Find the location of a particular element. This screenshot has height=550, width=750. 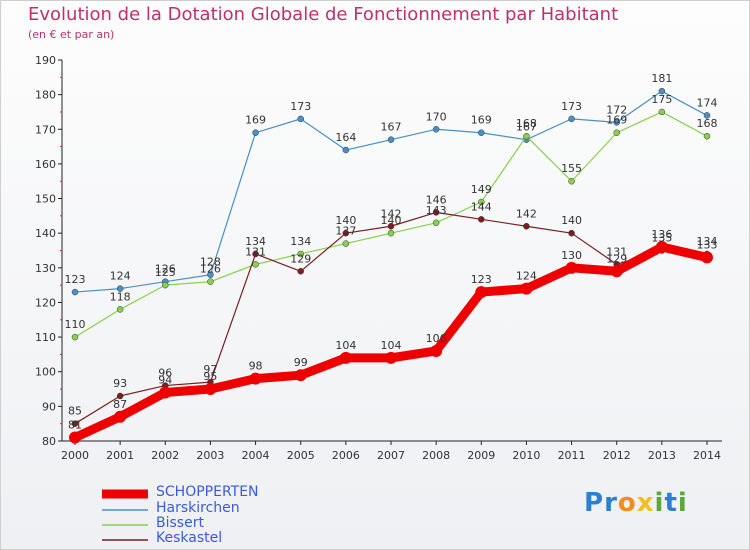

x-tick-label: 2012 is located at coordinates (617, 455).